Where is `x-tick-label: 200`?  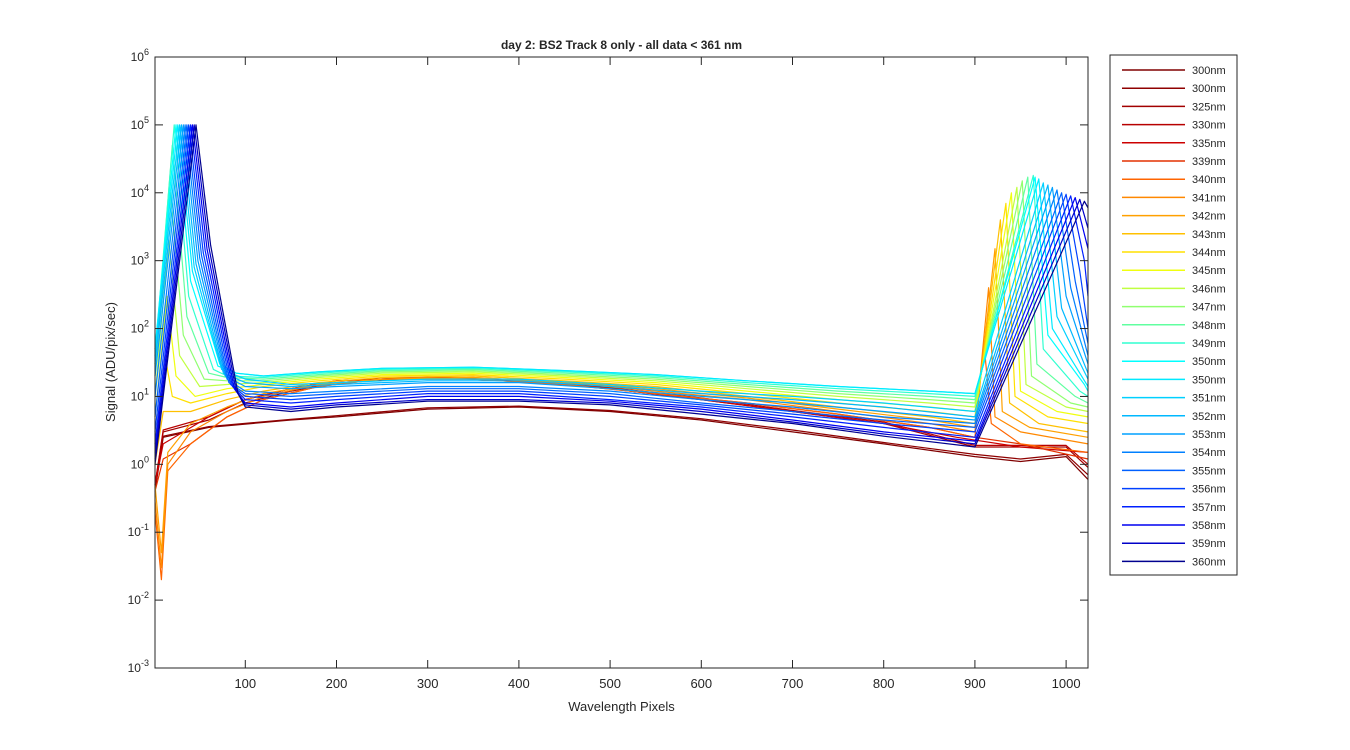
x-tick-label: 200 is located at coordinates (337, 683).